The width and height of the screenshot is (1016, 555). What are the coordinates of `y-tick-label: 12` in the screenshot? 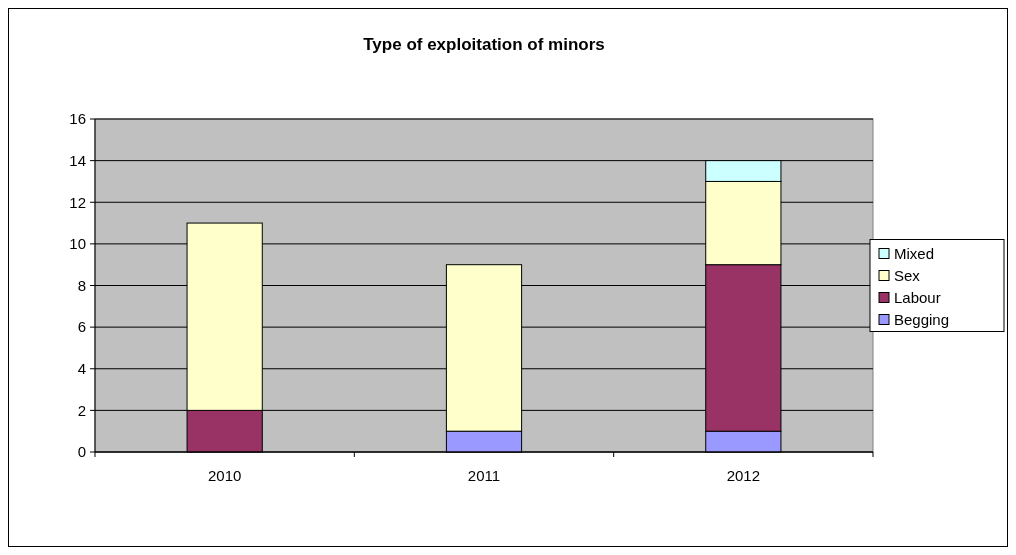 It's located at (77, 202).